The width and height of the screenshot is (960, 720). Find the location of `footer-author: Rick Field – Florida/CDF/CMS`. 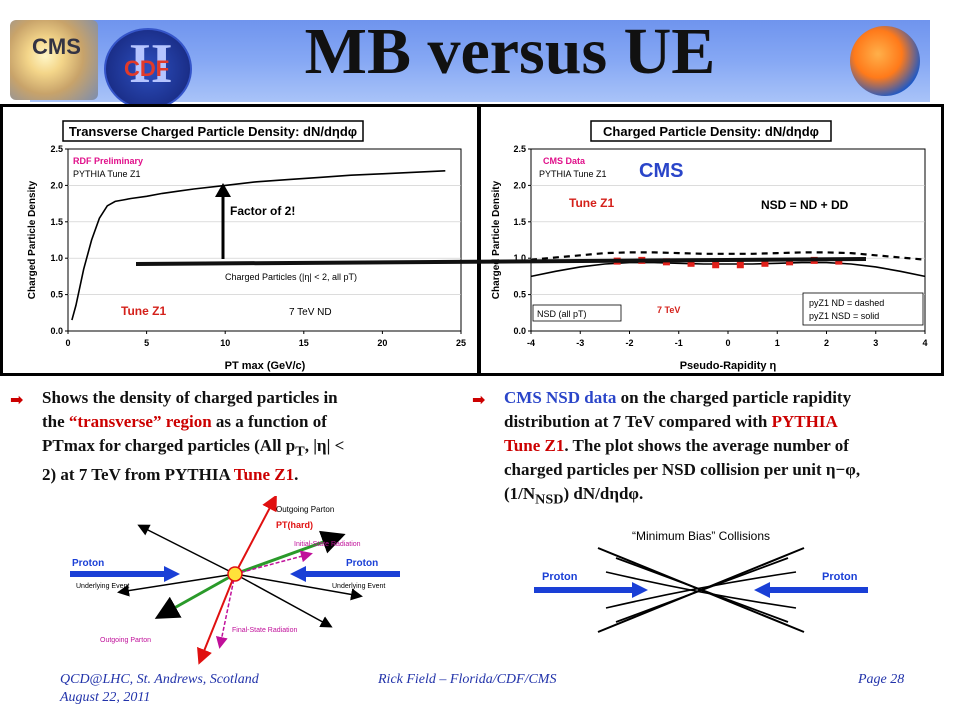

footer-author: Rick Field – Florida/CDF/CMS is located at coordinates (467, 679).